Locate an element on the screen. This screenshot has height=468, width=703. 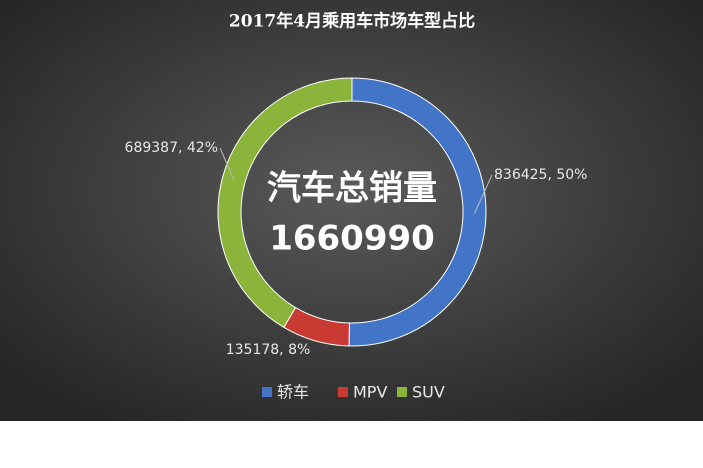
donut-slice is located at coordinates (285, 203).